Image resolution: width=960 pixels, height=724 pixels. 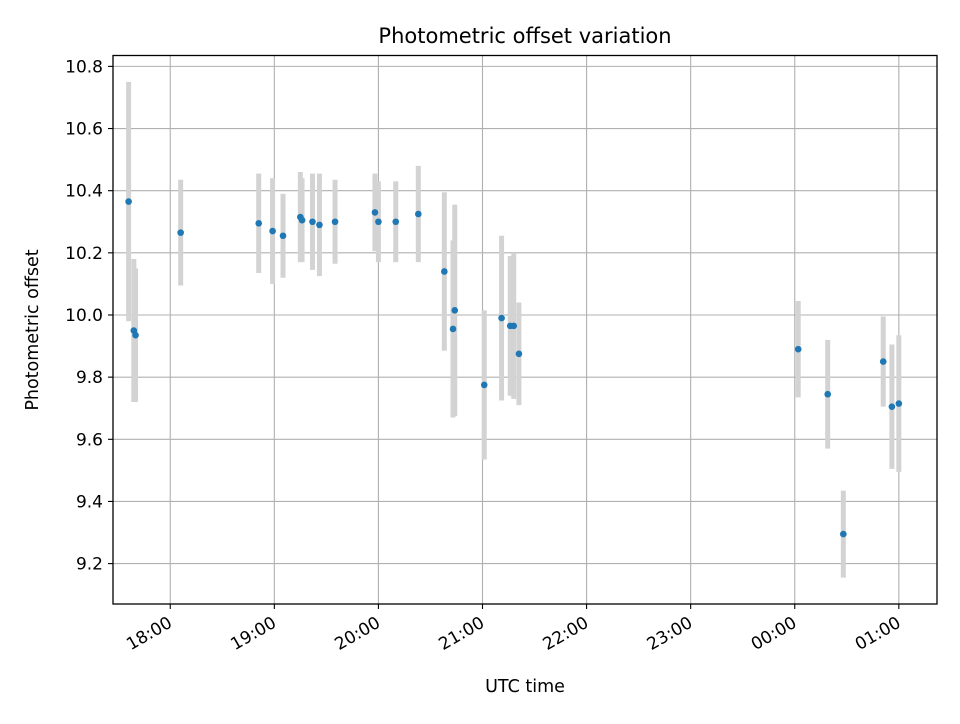 I want to click on y-tick-label: 9.2, so click(x=89, y=565).